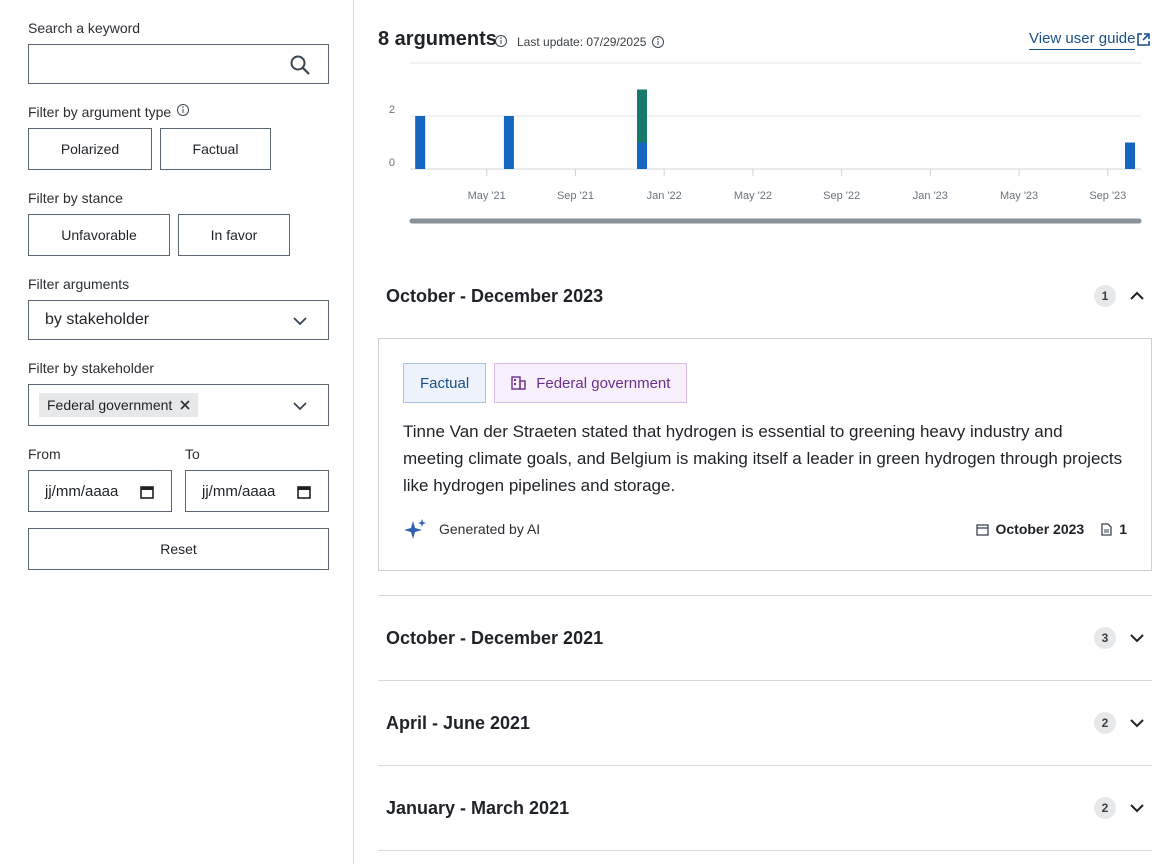 The image size is (1161, 864). Describe the element at coordinates (437, 39) in the screenshot. I see `argument-count: 8 arguments` at that location.